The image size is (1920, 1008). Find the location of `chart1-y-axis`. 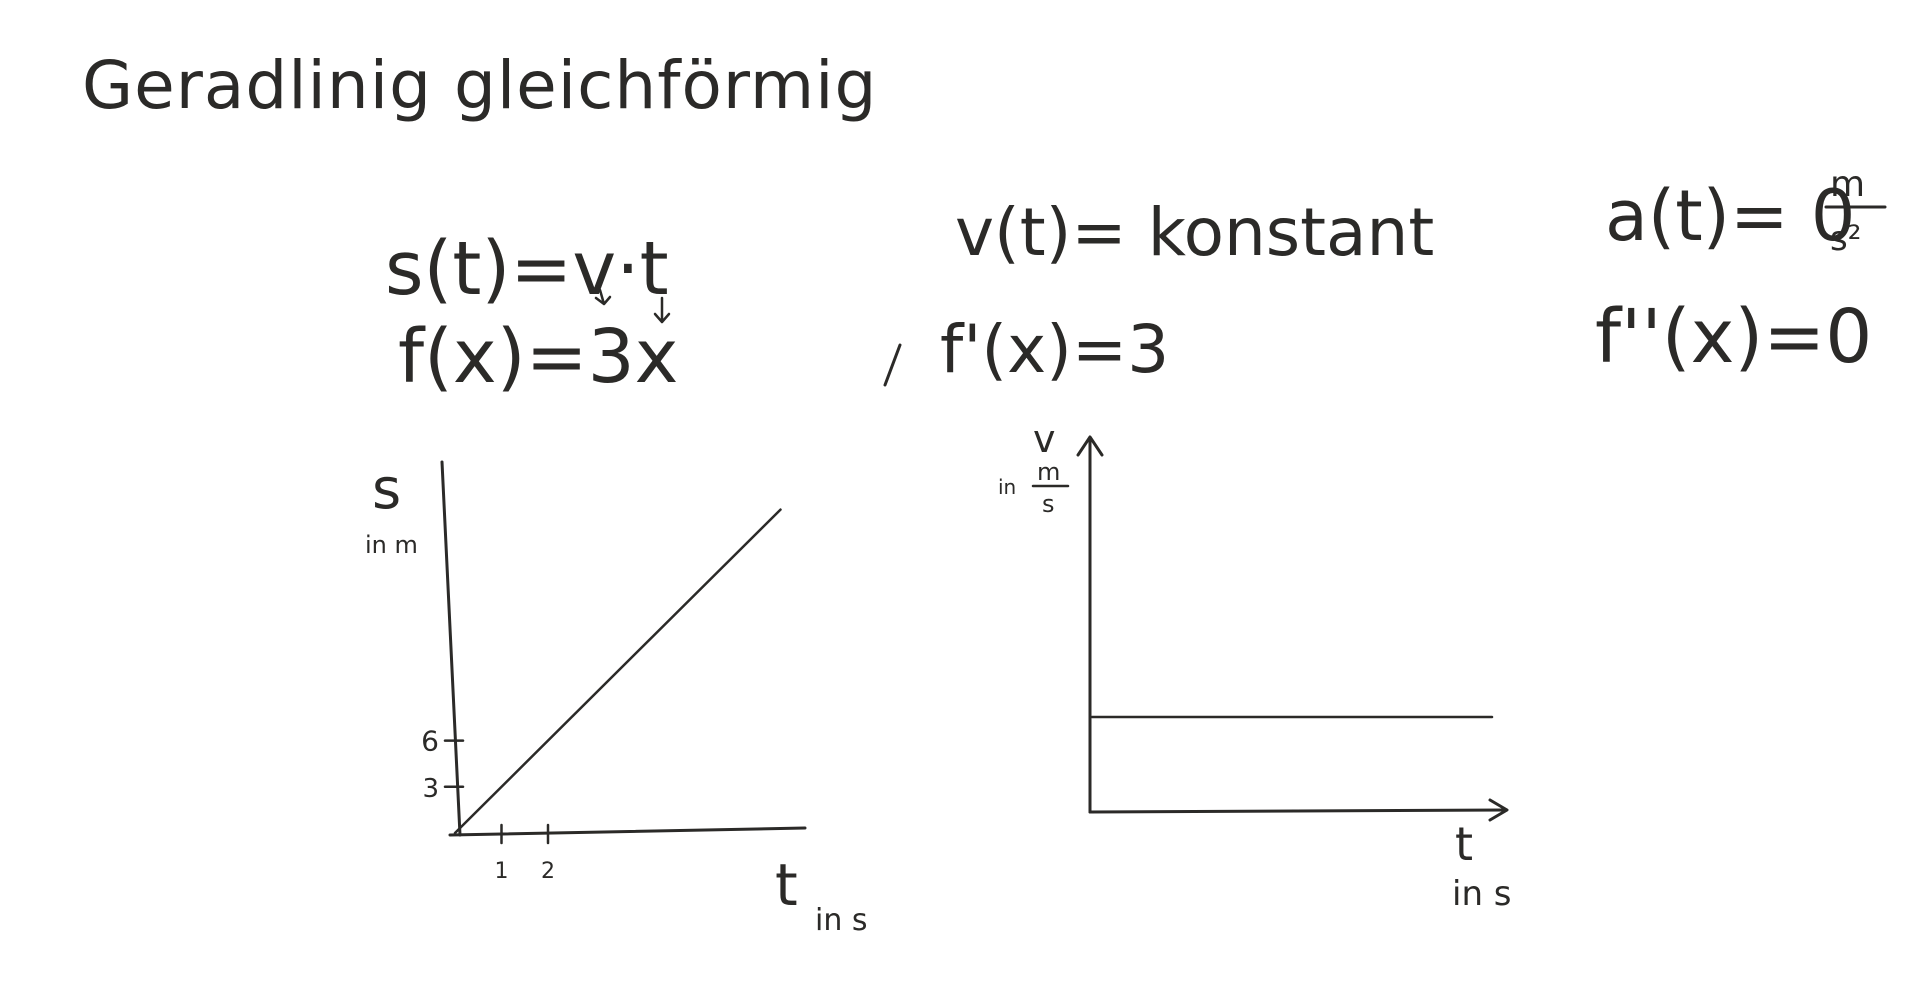

chart1-y-axis is located at coordinates (451, 648).